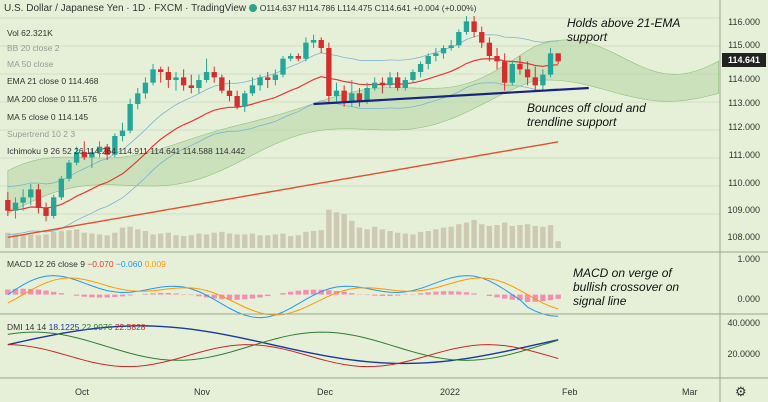 Image resolution: width=768 pixels, height=402 pixels. What do you see at coordinates (52, 99) in the screenshot?
I see `legend-ma200: MA 200 close 0 111.576` at bounding box center [52, 99].